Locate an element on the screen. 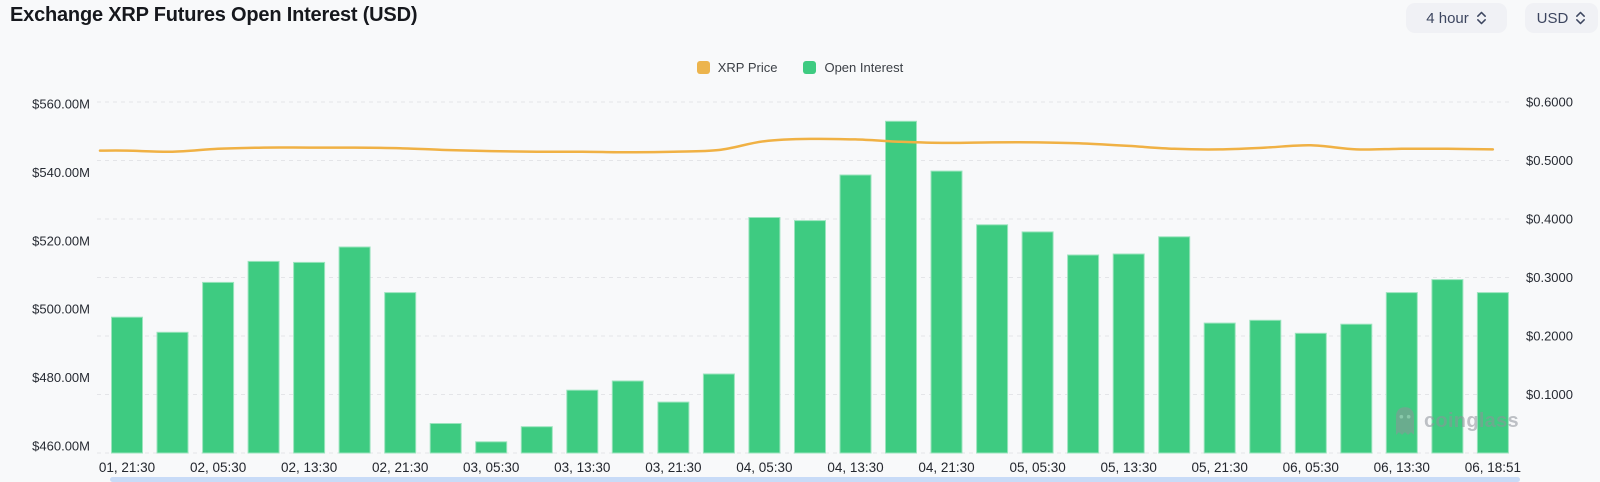  left-axis-tick-label: $480.00M is located at coordinates (61, 377).